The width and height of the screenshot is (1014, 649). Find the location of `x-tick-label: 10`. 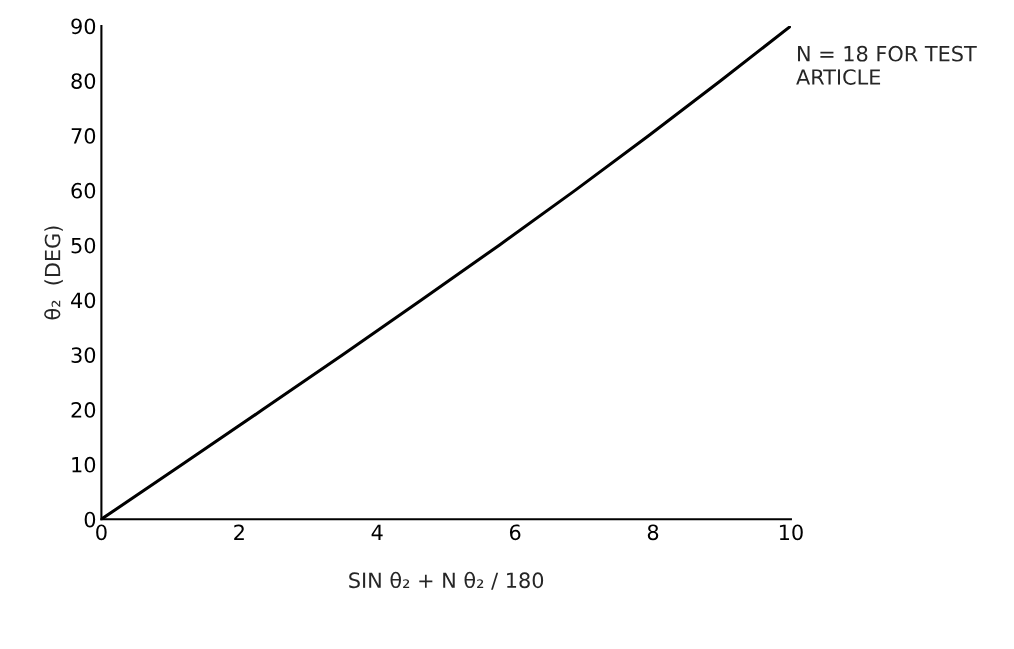

x-tick-label: 10 is located at coordinates (791, 532).